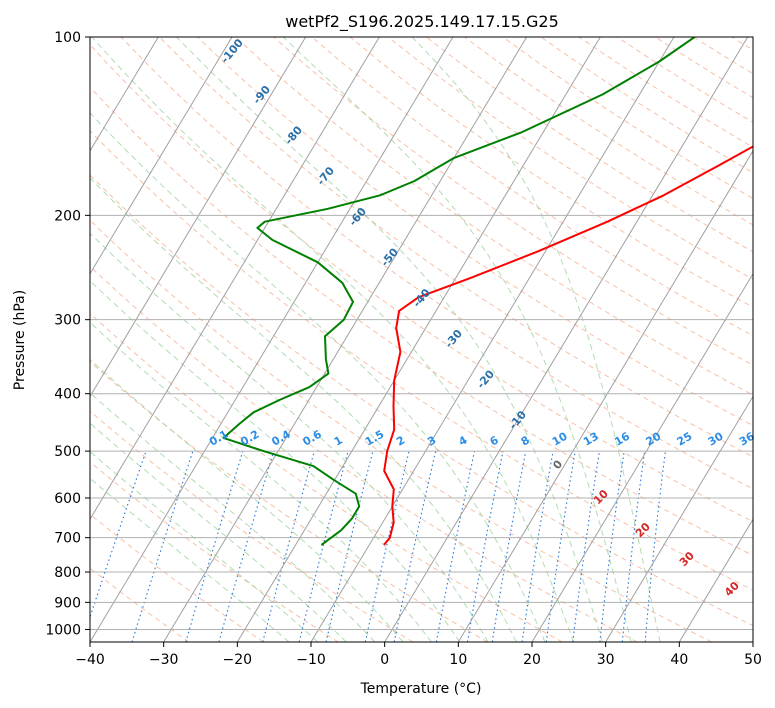 The width and height of the screenshot is (775, 708). Describe the element at coordinates (67, 321) in the screenshot. I see `y-tick-label: 300` at that location.